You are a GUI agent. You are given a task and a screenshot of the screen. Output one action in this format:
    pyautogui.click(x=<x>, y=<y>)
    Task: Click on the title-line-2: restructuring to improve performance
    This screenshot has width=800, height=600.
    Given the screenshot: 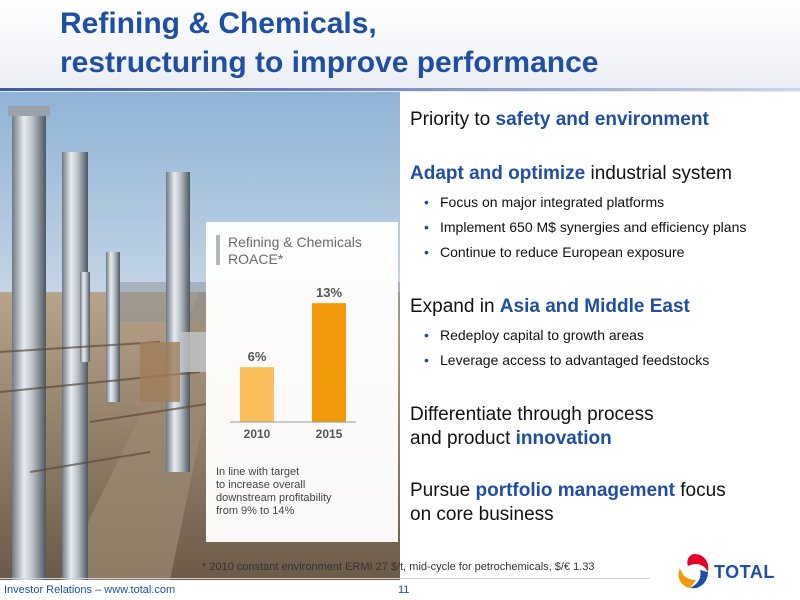 What is the action you would take?
    pyautogui.click(x=329, y=62)
    